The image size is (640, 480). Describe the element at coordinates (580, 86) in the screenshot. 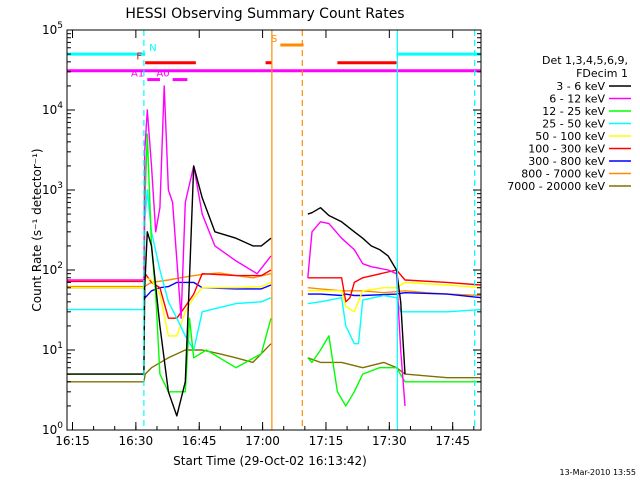

I see `legend-entry-label: 3 - 6 keV` at that location.